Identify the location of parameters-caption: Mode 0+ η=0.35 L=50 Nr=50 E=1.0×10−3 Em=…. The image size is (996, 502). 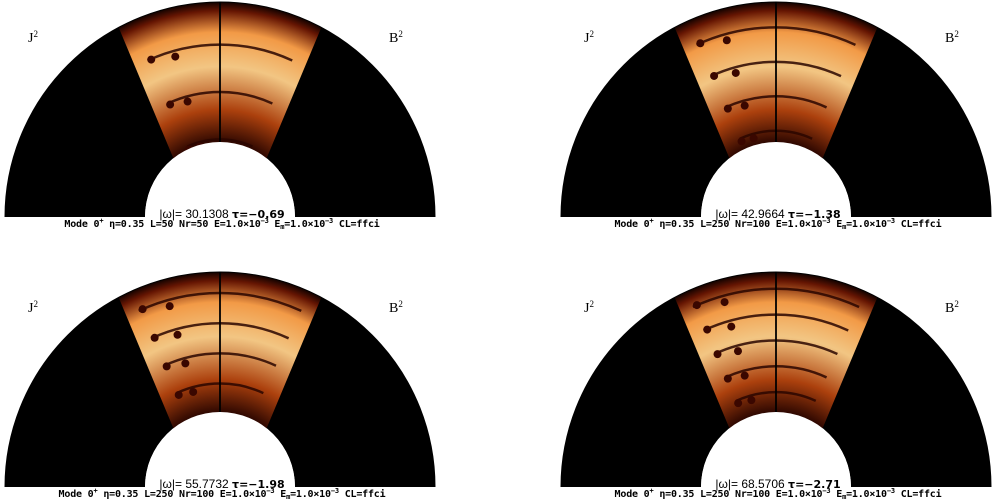
(222, 224).